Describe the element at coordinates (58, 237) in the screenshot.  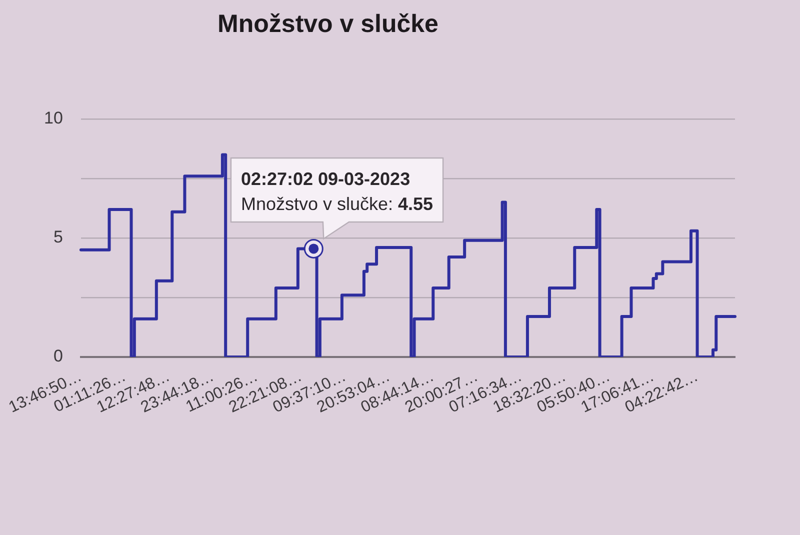
I see `y-tick-label: 5` at that location.